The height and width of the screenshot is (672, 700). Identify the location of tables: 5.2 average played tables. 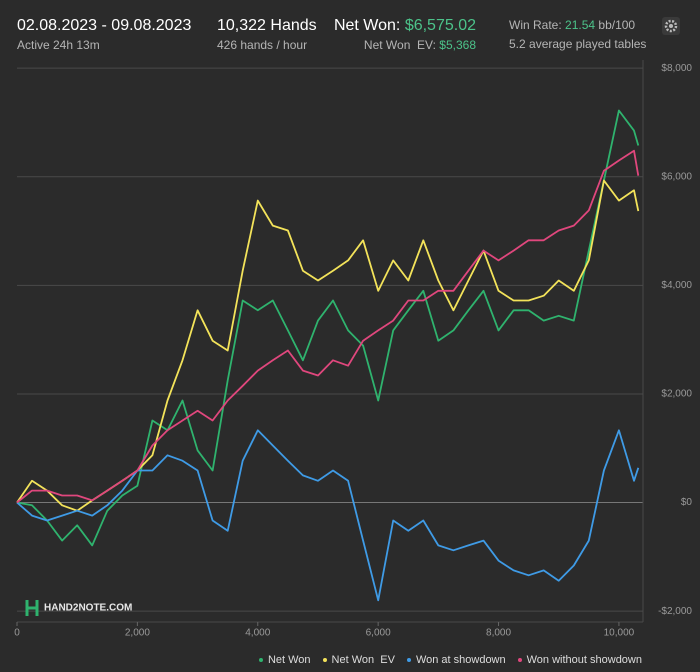
(578, 44).